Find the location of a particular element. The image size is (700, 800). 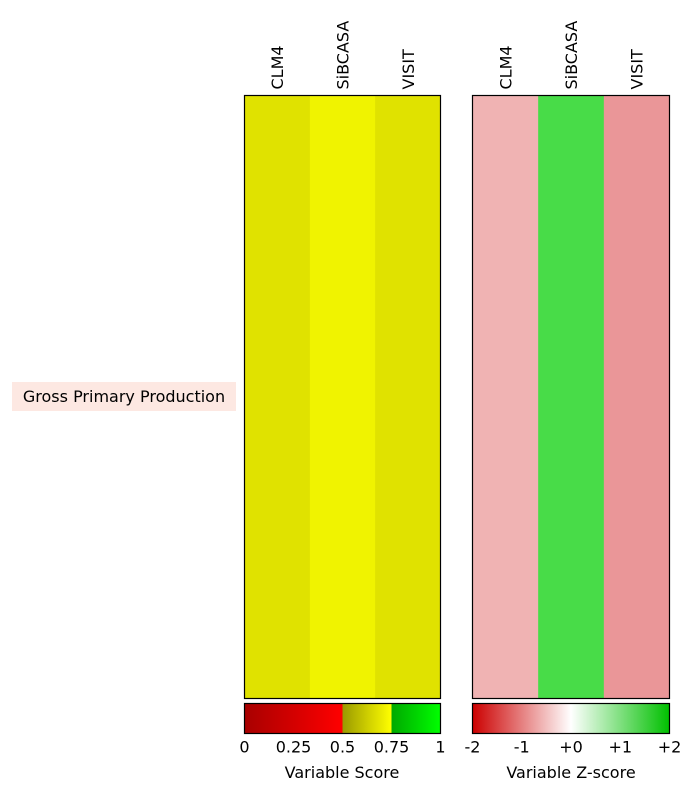

panel1-colorbar-tick: -2 is located at coordinates (473, 747).